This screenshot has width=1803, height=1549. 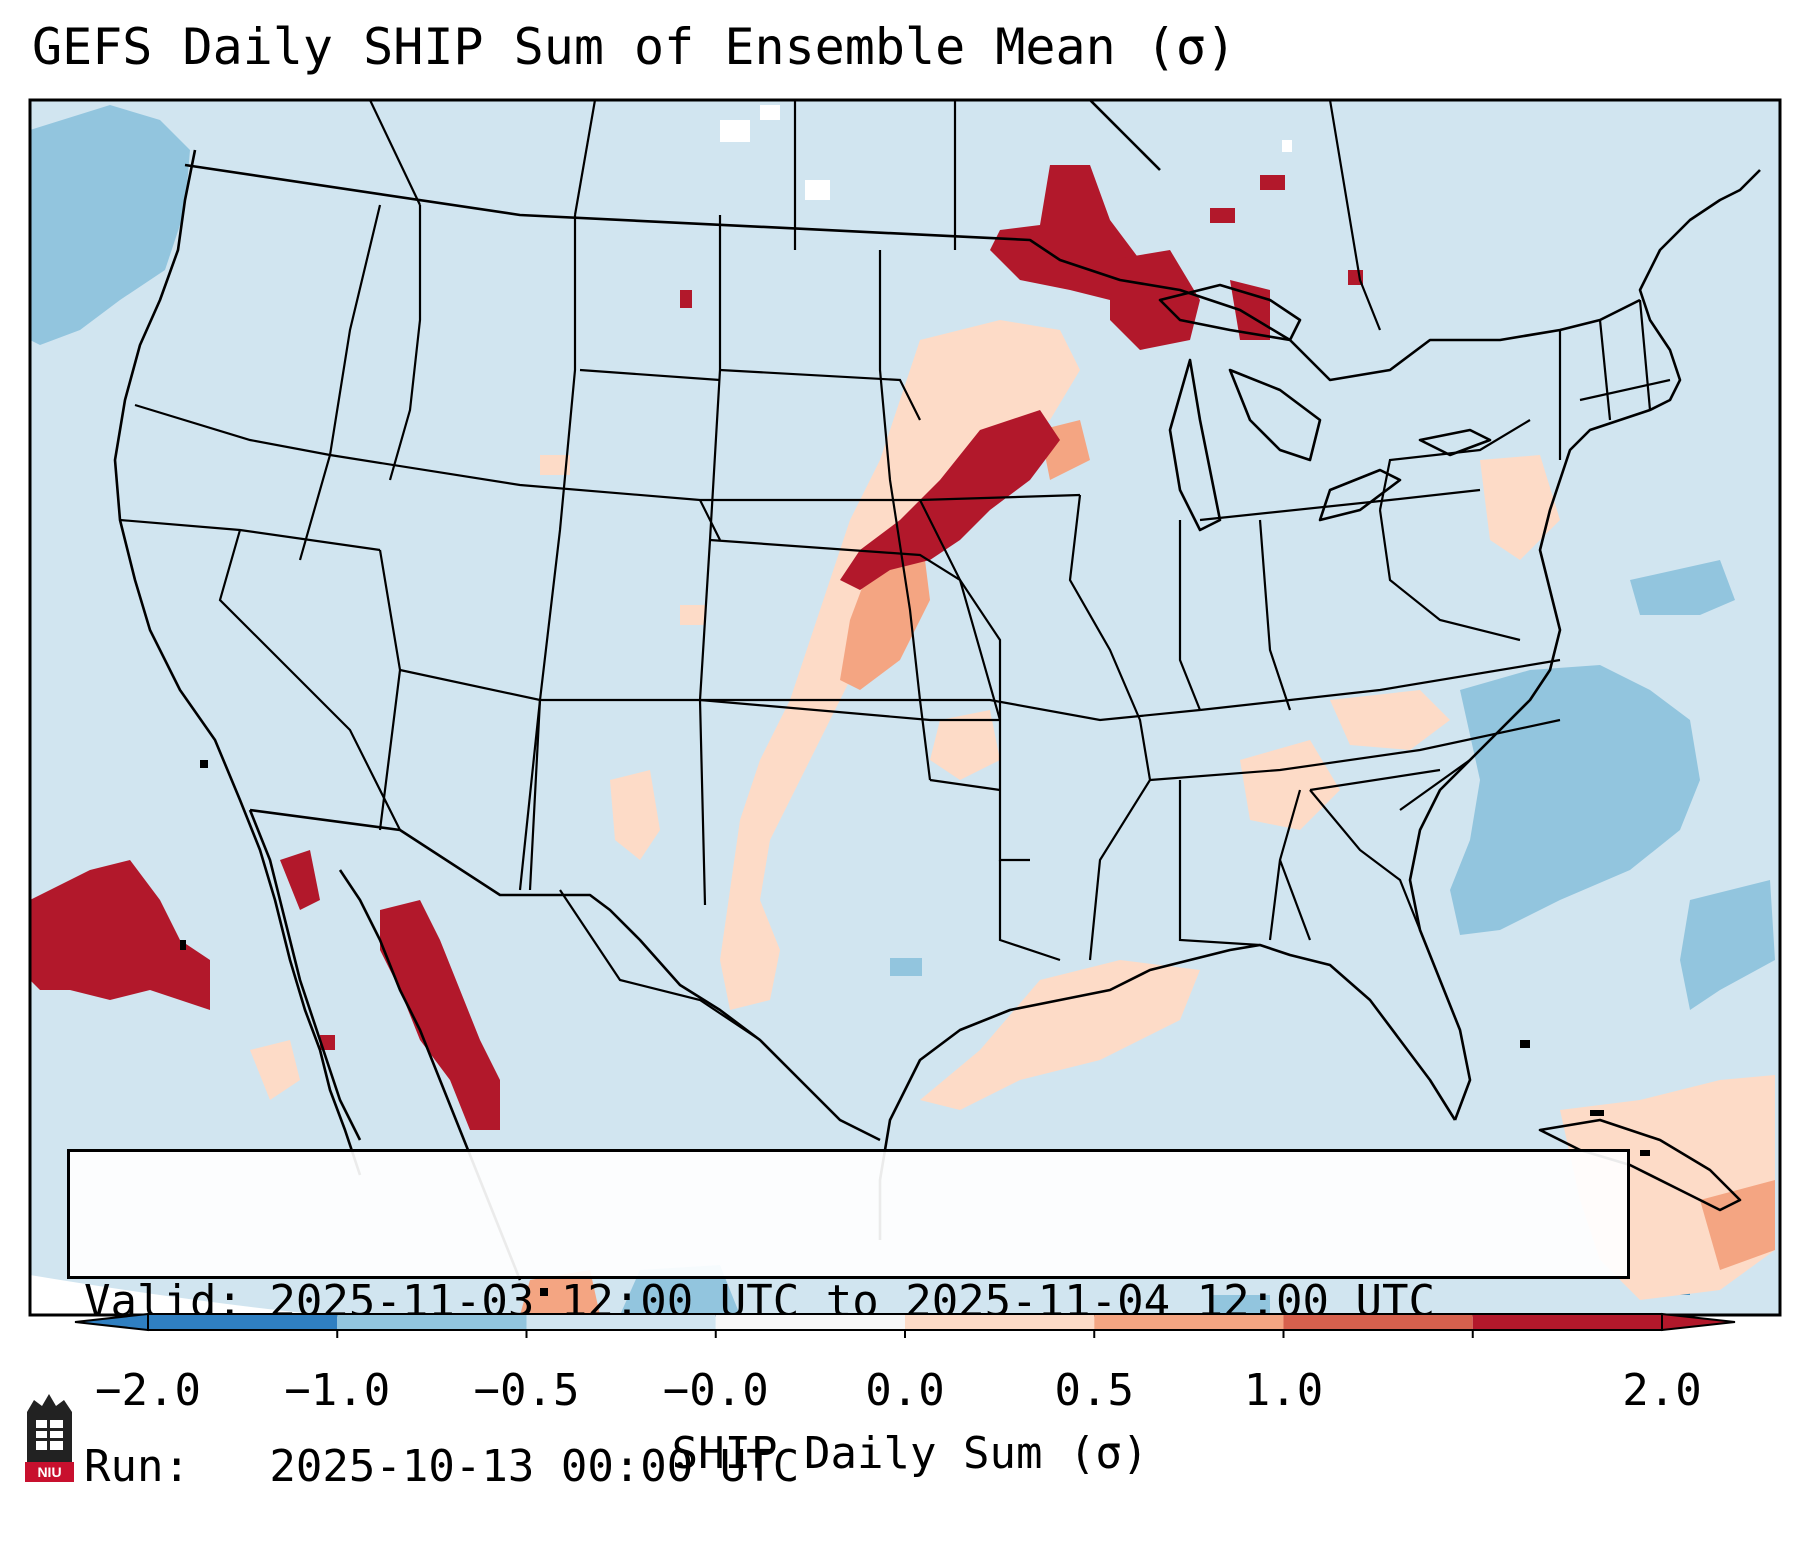 What do you see at coordinates (634, 47) in the screenshot?
I see `map-title: GEFS Daily SHIP Sum of Ensemble Mean (σ)` at bounding box center [634, 47].